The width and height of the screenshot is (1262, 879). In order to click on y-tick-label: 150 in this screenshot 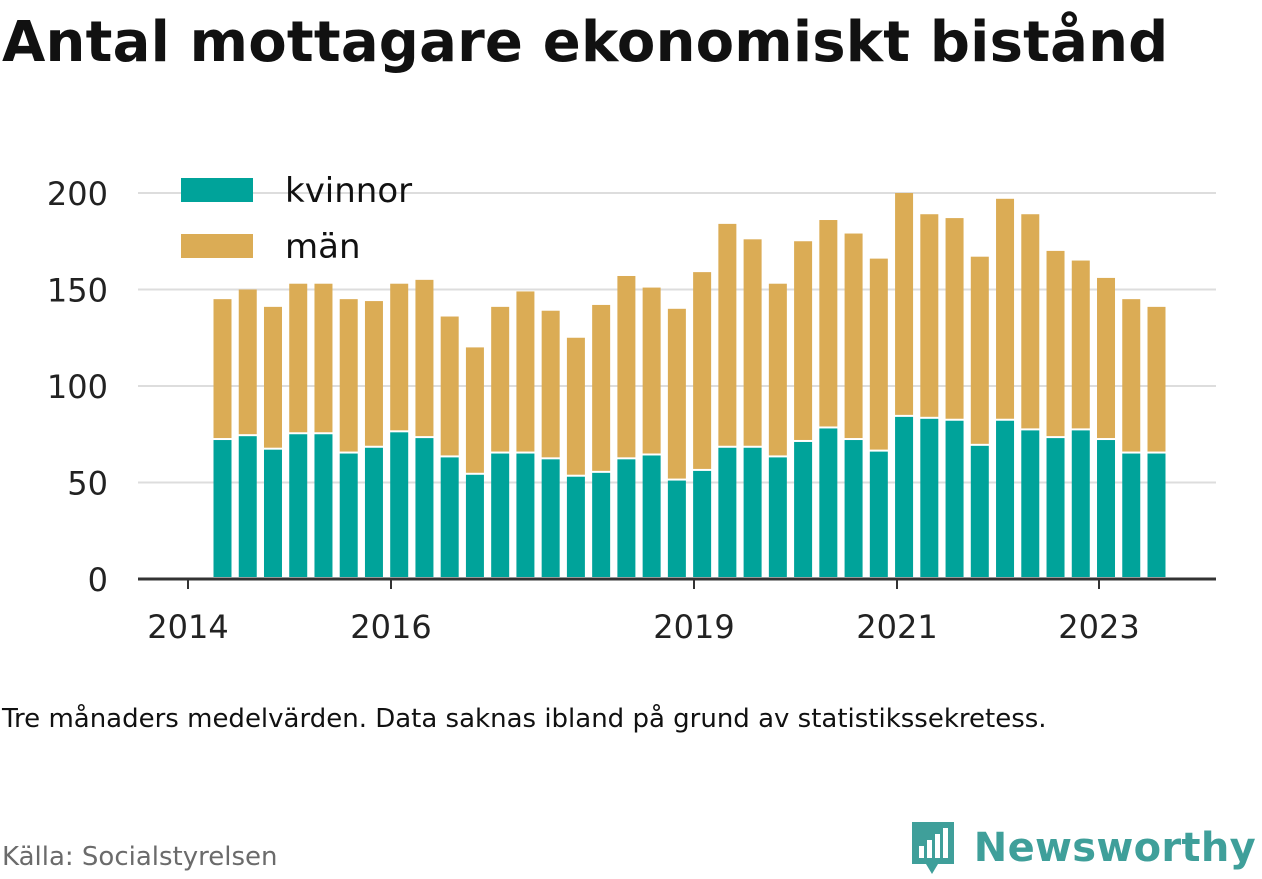, I will do `click(77, 291)`.